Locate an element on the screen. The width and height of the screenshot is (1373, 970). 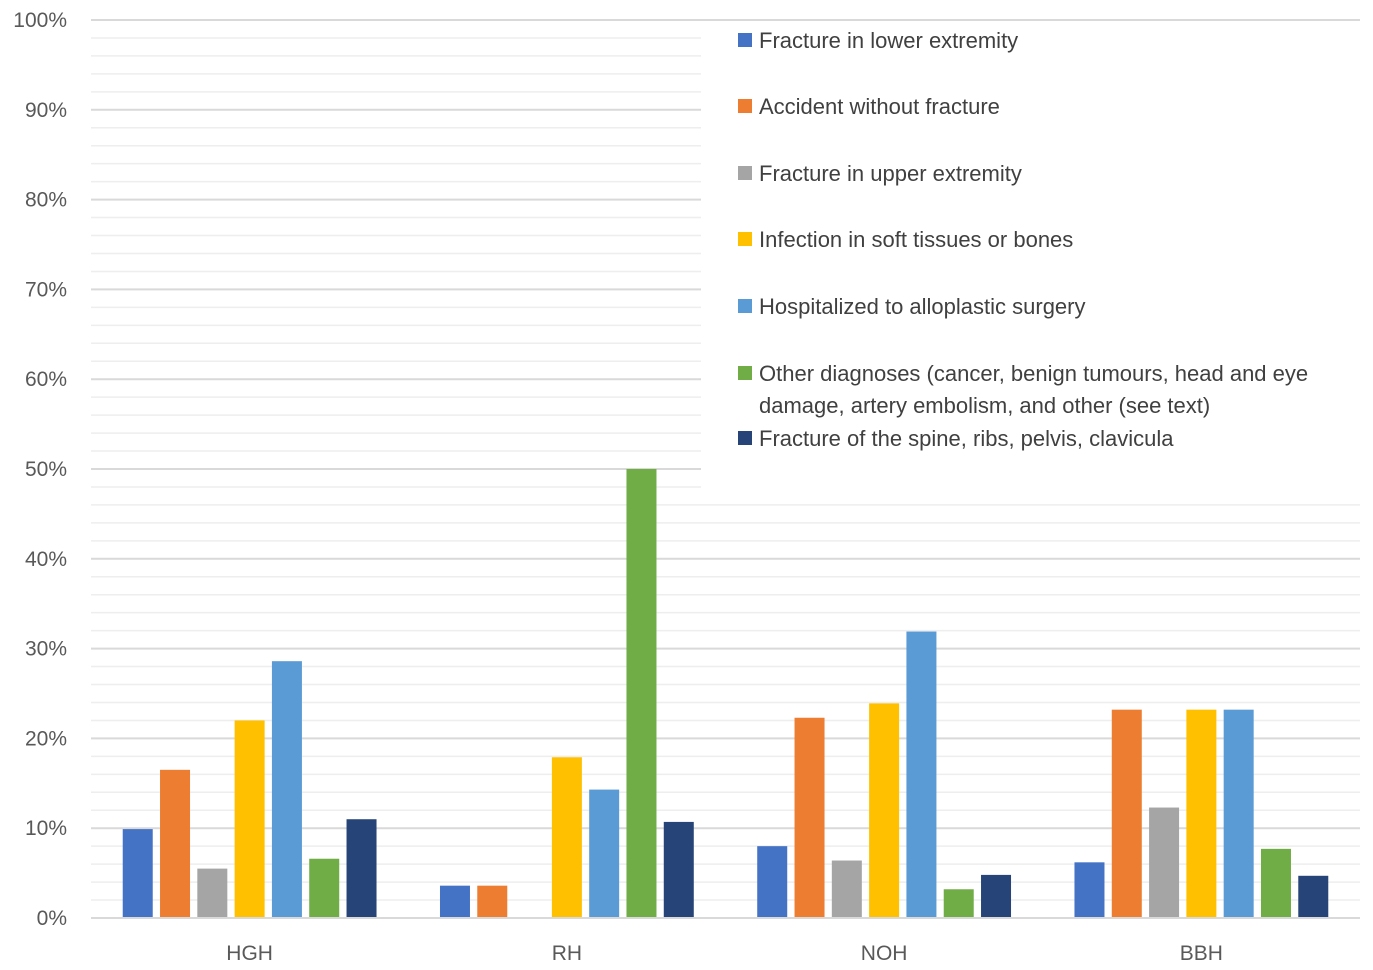
y-tick-label: 40% is located at coordinates (46, 559).